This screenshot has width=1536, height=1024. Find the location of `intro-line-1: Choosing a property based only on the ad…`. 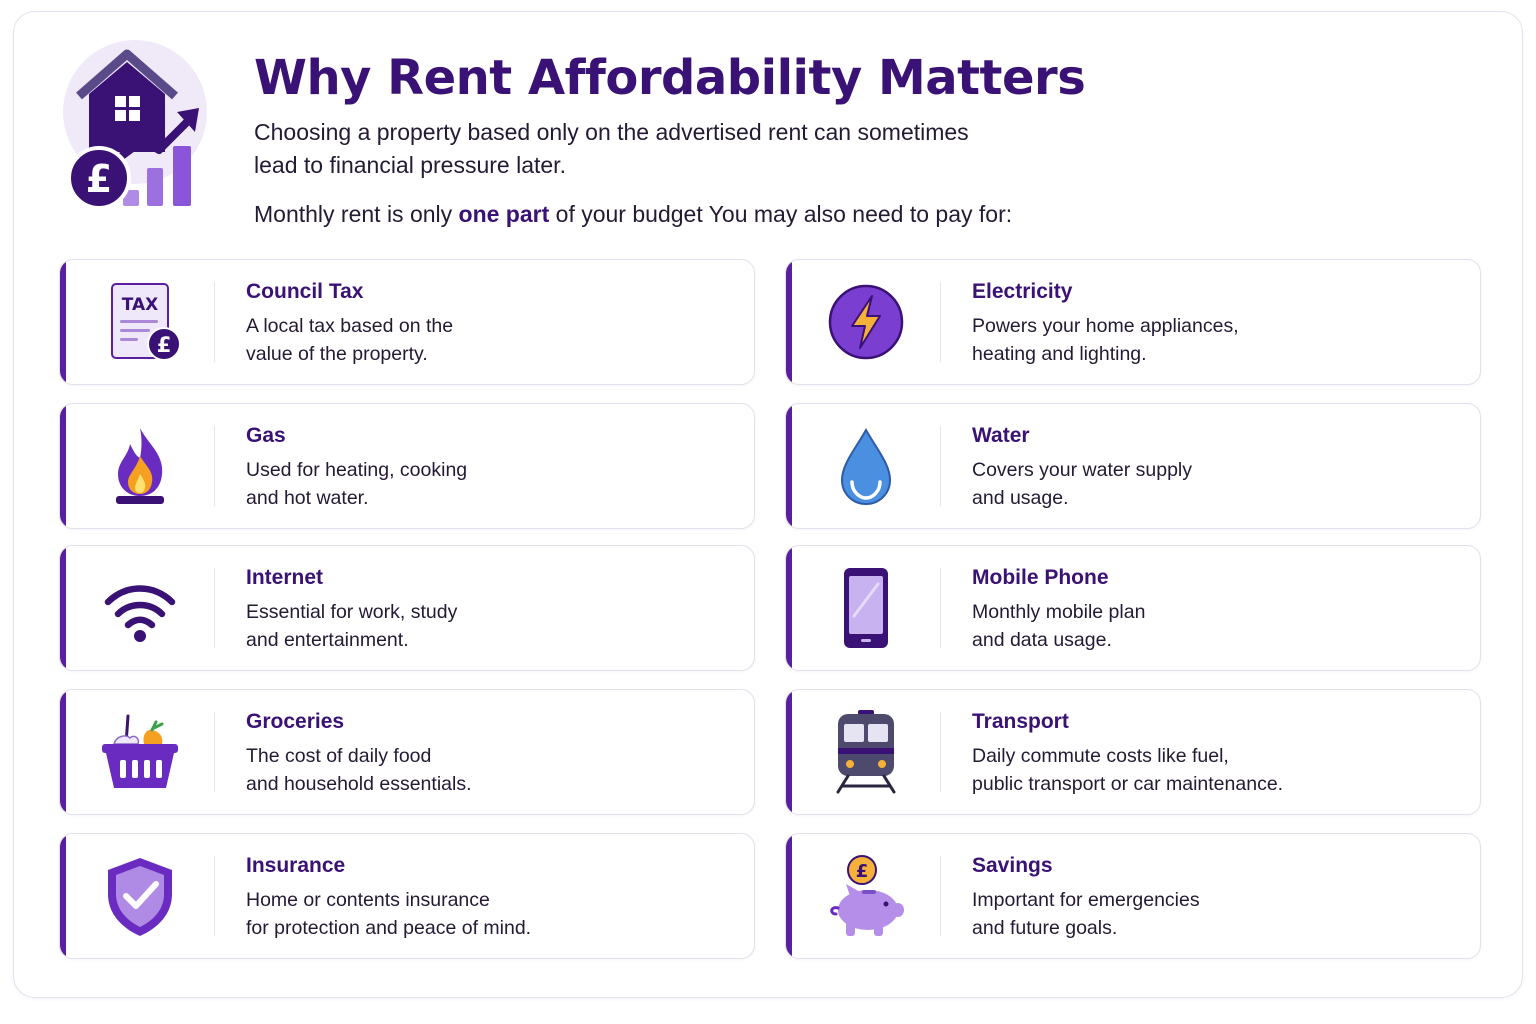

intro-line-1: Choosing a property based only on the ad… is located at coordinates (611, 132).